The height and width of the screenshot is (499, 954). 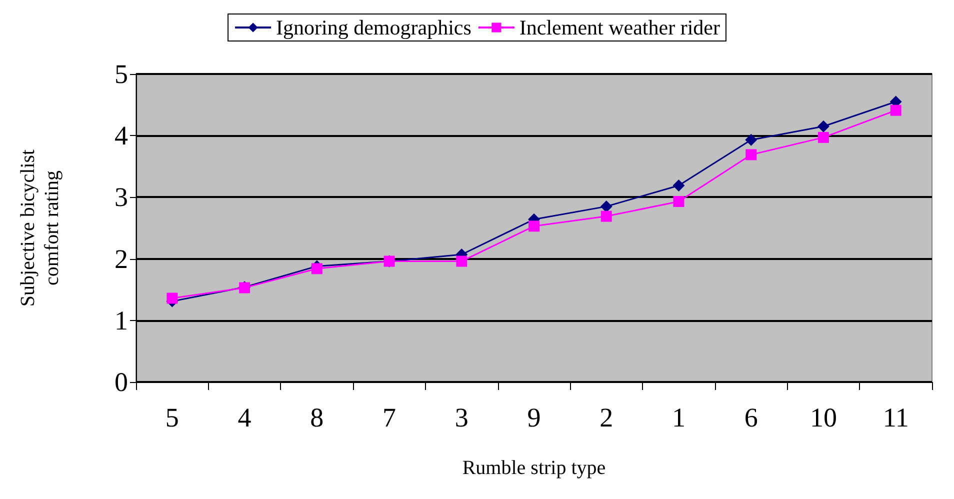 I want to click on x-tick-label: 6, so click(x=751, y=417).